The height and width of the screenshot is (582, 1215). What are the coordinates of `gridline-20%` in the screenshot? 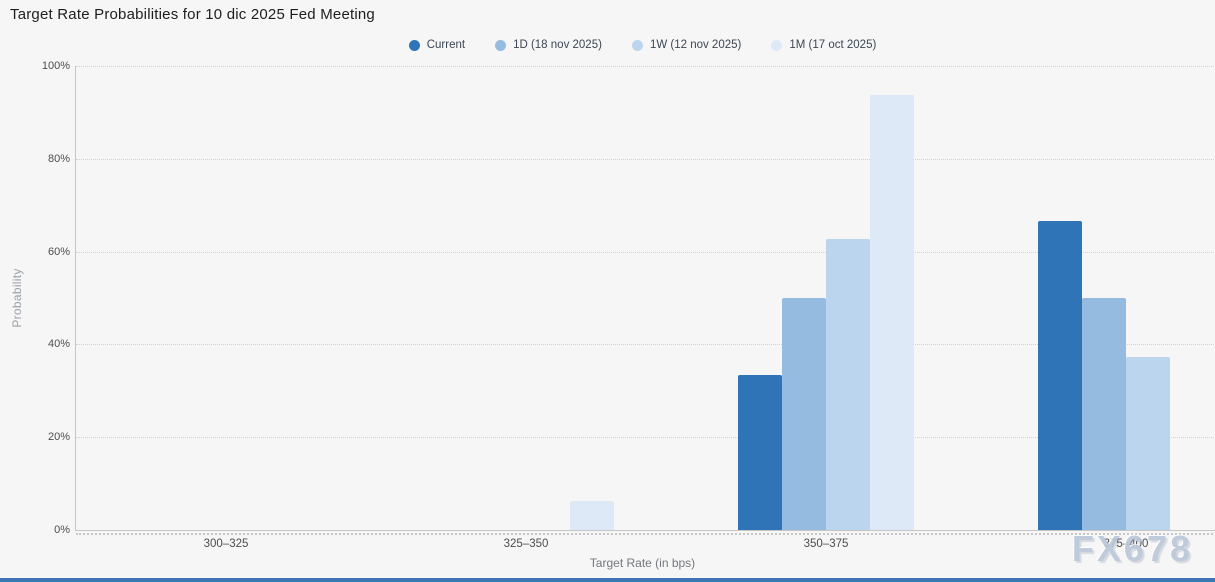 It's located at (645, 438).